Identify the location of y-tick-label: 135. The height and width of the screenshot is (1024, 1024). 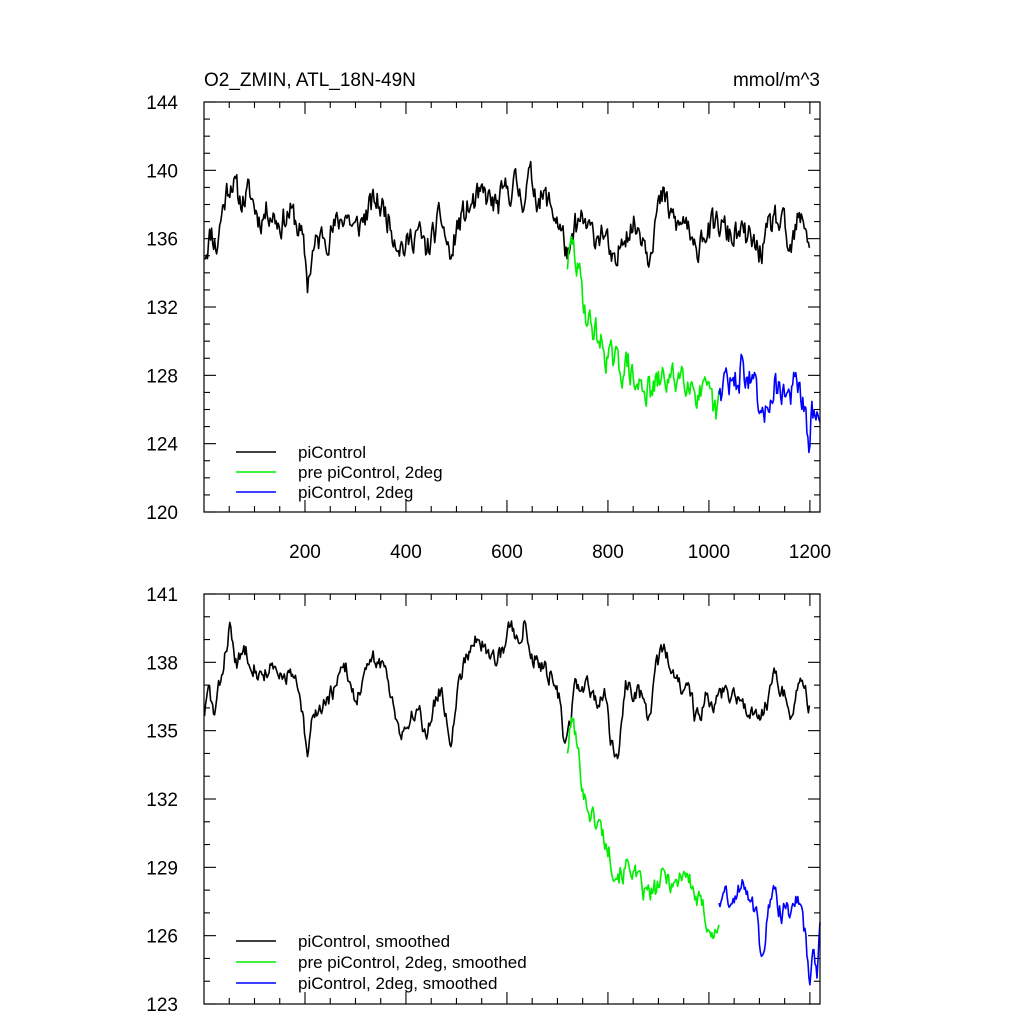
(162, 732).